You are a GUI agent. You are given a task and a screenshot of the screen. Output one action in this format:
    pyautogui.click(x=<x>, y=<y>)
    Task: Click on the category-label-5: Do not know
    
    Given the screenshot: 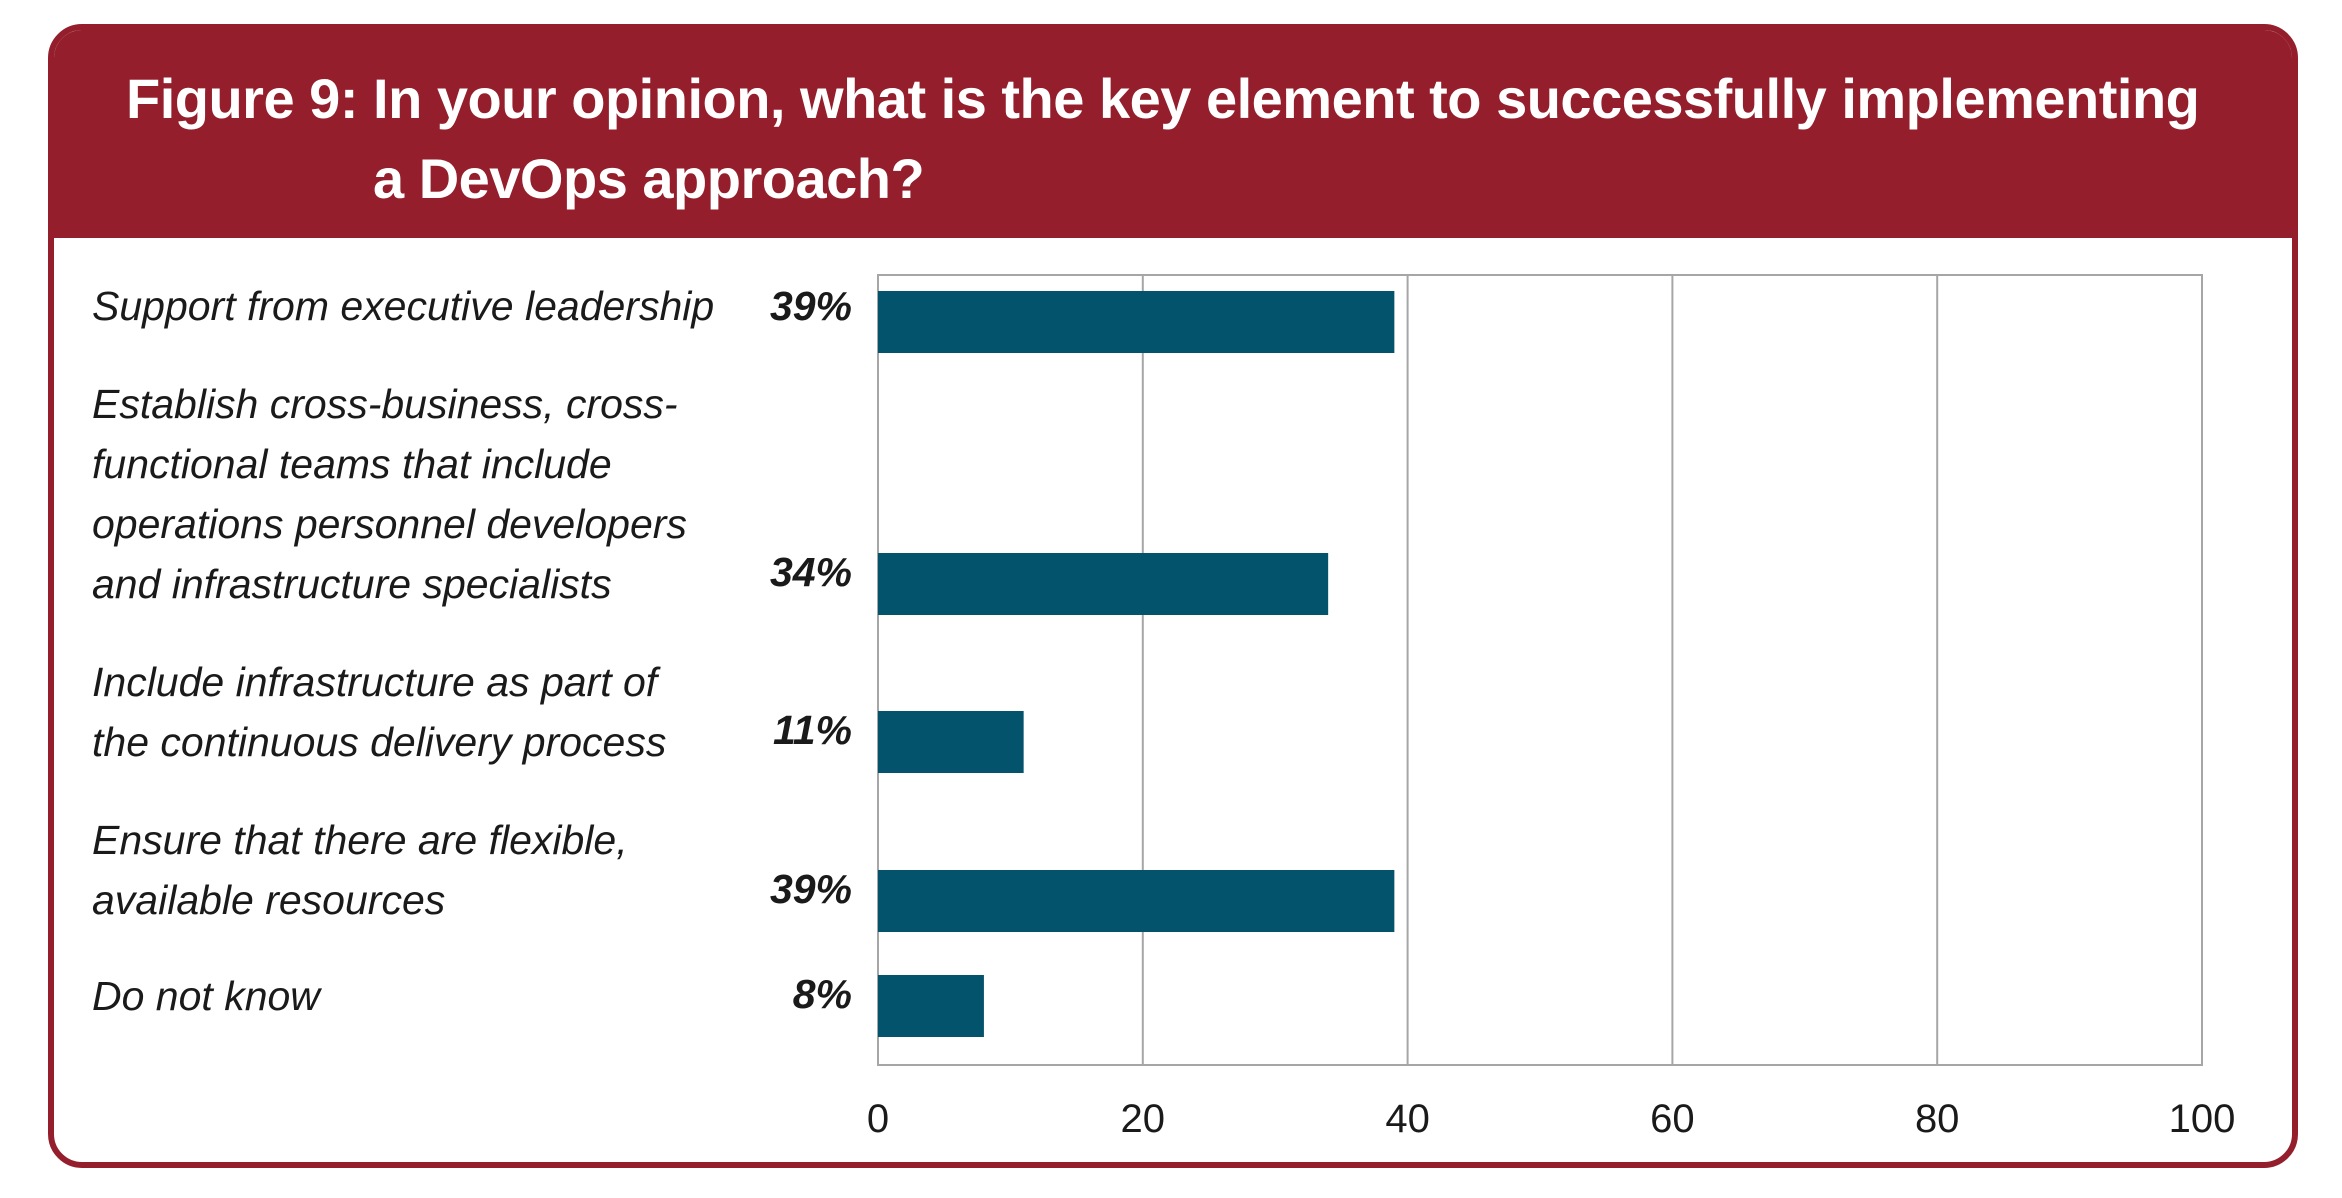 What is the action you would take?
    pyautogui.click(x=422, y=996)
    